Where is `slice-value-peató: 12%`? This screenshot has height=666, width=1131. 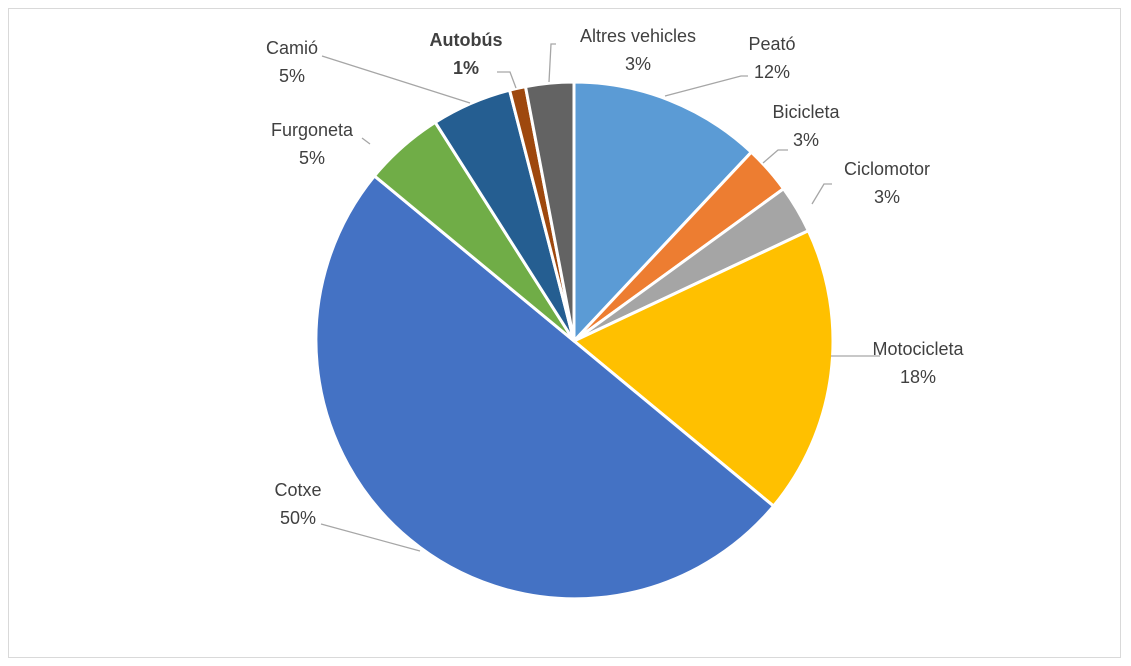 slice-value-peató: 12% is located at coordinates (772, 72).